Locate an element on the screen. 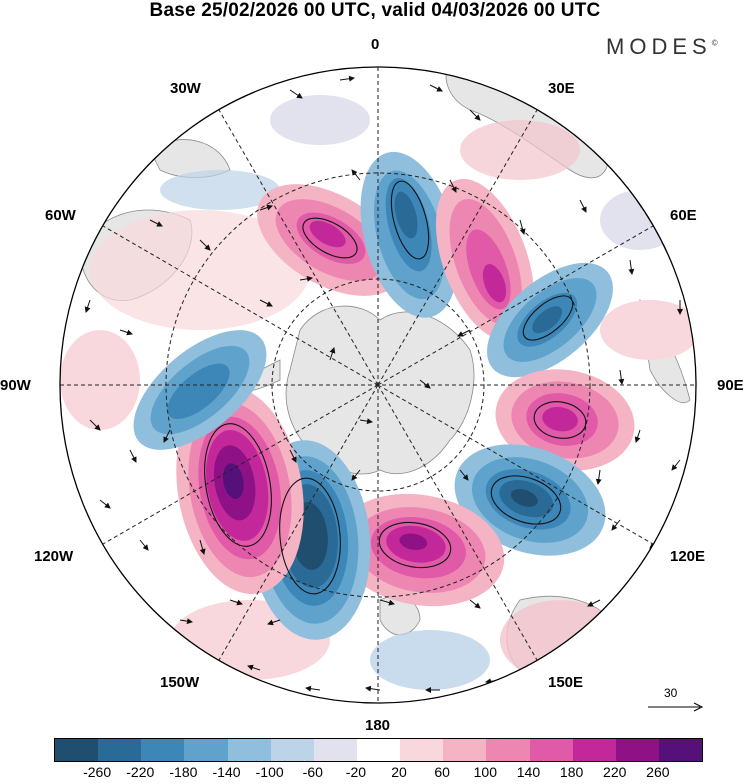 This screenshot has width=750, height=784. label-60e: 60E is located at coordinates (683, 215).